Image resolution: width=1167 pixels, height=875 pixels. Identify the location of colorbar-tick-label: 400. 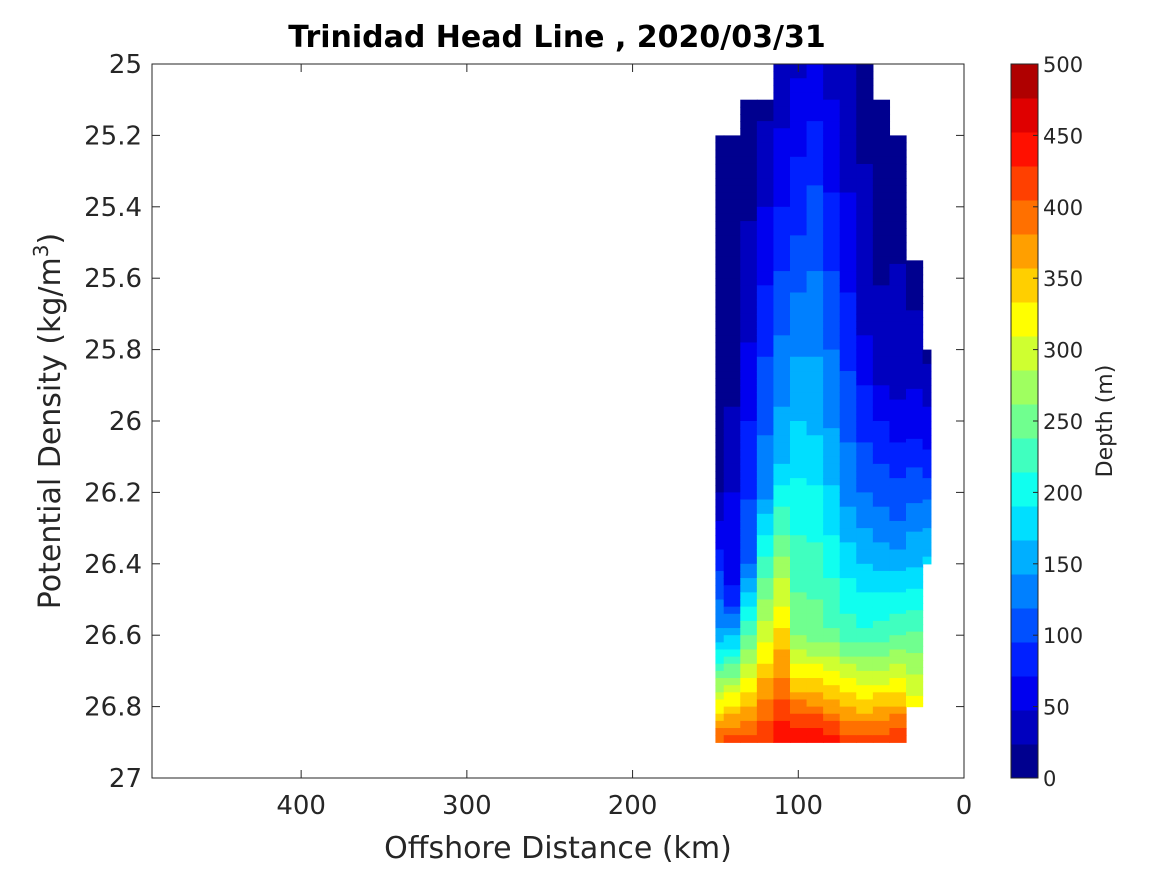
(1063, 208).